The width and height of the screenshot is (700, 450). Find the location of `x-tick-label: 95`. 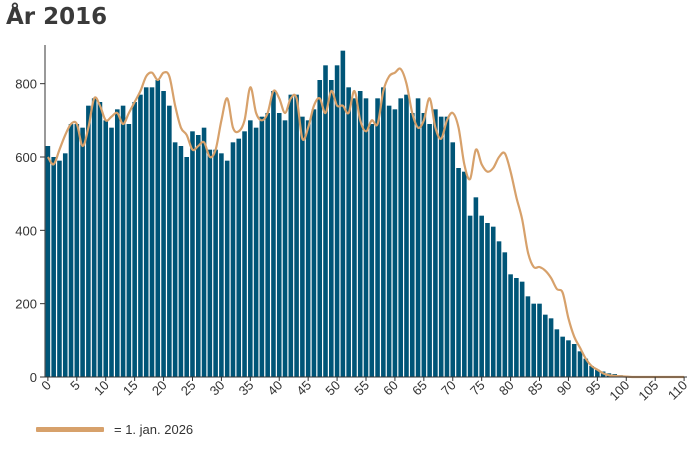

x-tick-label: 95 is located at coordinates (593, 388).